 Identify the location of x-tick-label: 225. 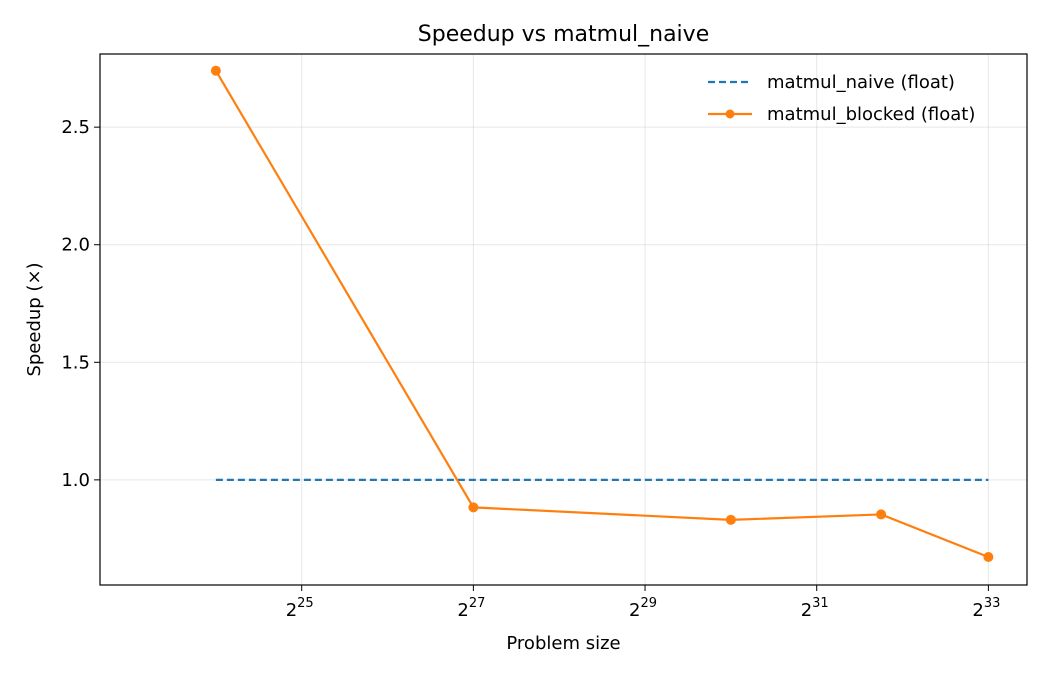
(300, 608).